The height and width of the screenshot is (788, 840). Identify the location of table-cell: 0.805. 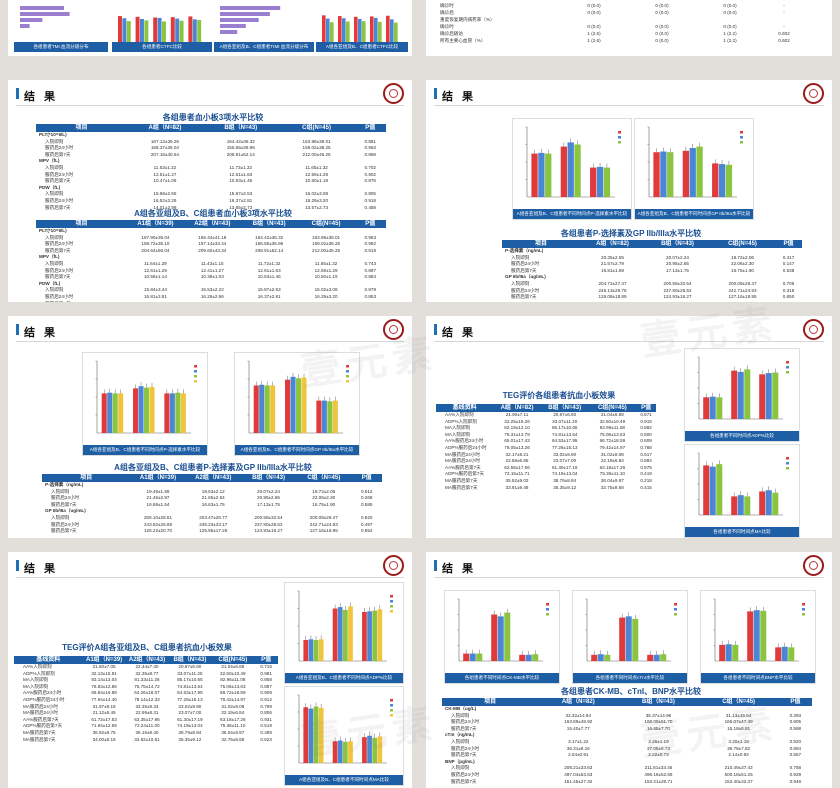
(370, 194).